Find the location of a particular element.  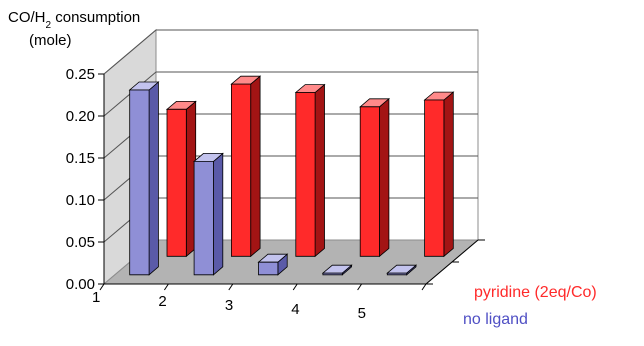

x-tick-label: 2 is located at coordinates (162, 301).